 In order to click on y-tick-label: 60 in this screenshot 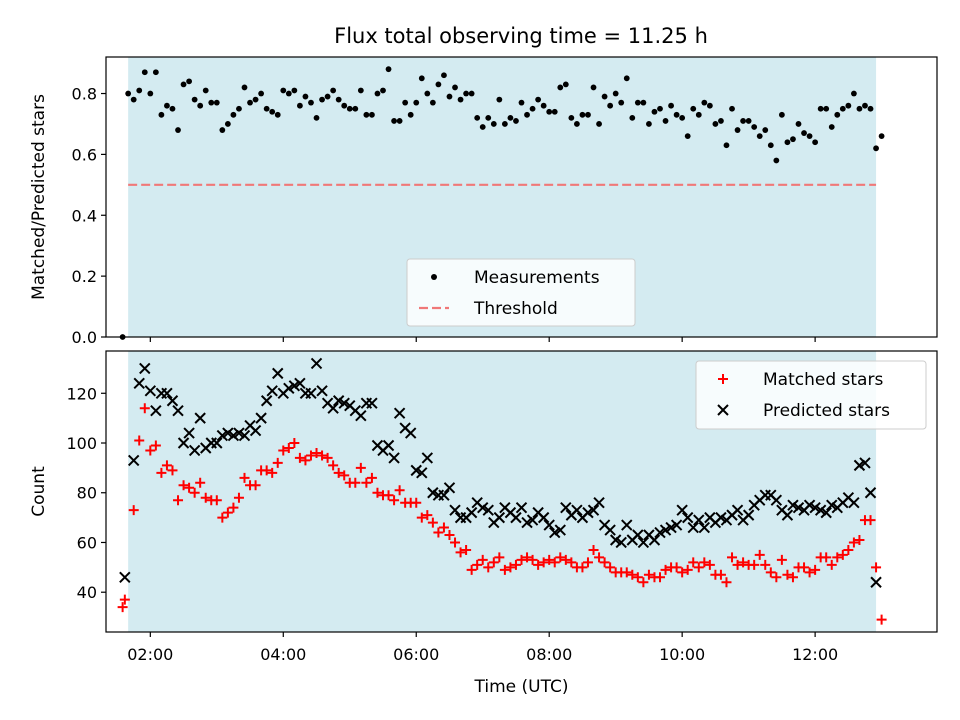, I will do `click(87, 542)`.